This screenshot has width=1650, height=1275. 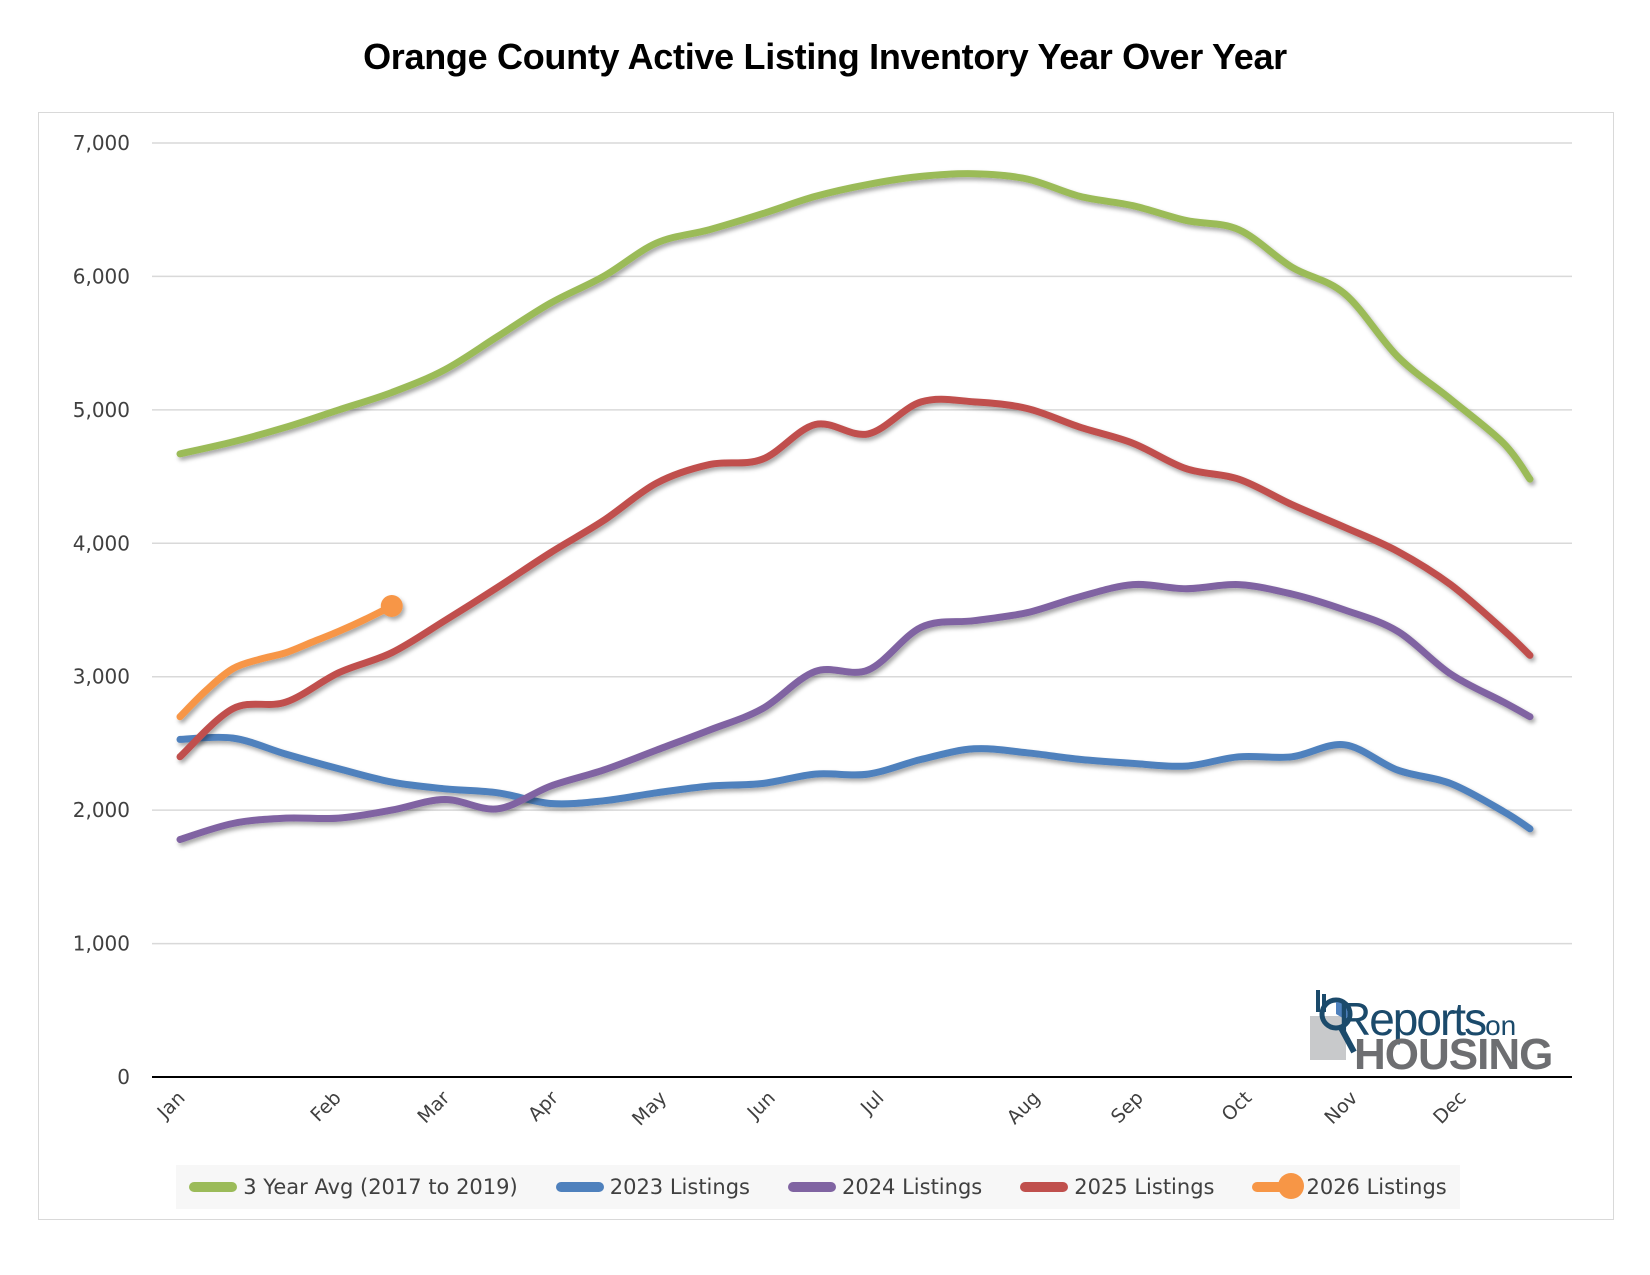 I want to click on x-tick-label: Nov, so click(x=1341, y=1108).